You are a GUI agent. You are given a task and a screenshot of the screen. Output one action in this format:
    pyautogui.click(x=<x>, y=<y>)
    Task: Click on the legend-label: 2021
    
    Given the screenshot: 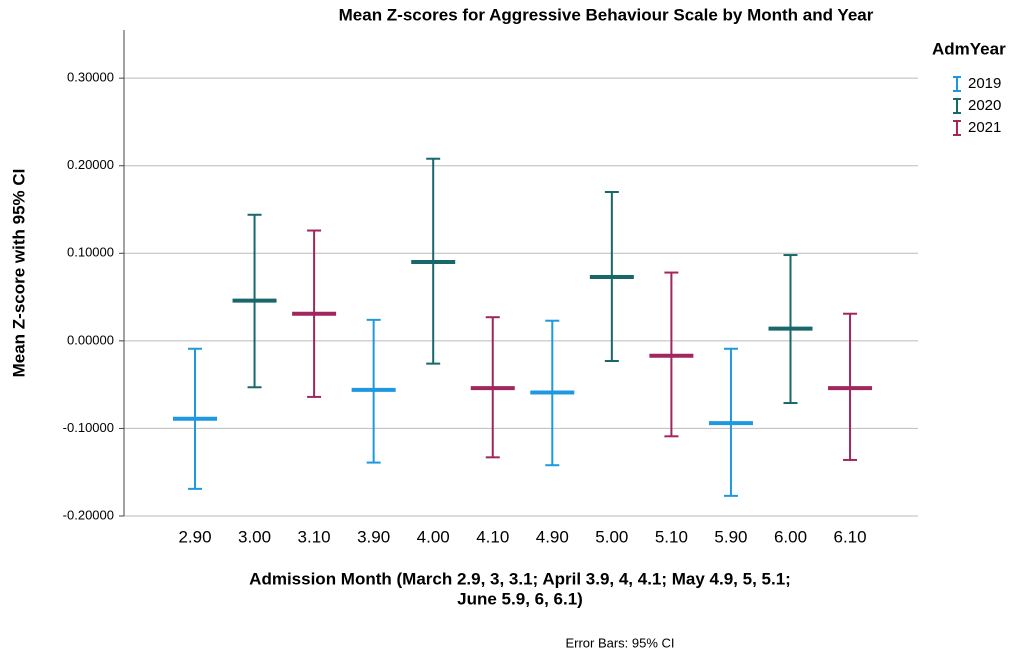 What is the action you would take?
    pyautogui.click(x=984, y=127)
    